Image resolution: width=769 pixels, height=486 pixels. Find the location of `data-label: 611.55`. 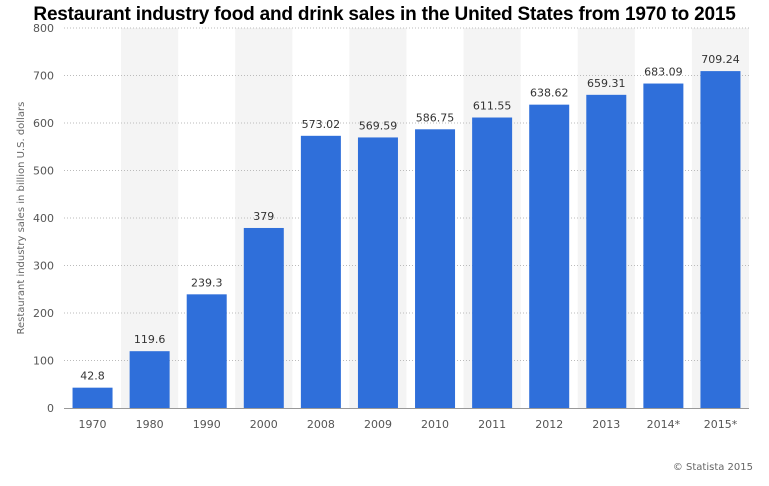

data-label: 611.55 is located at coordinates (492, 106).